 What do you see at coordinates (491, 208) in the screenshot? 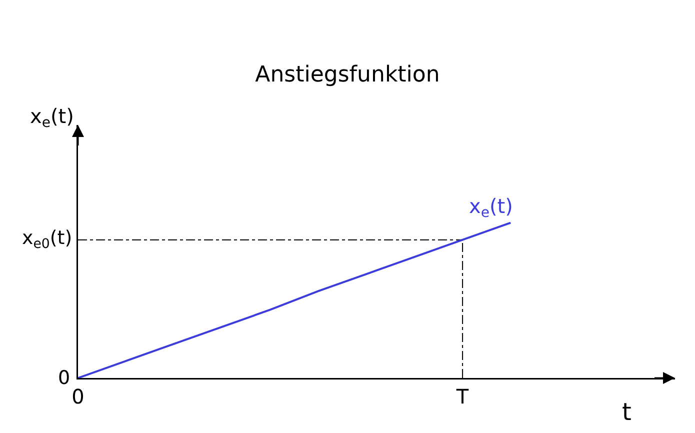
I see `series-label: x$_{e}$(t)` at bounding box center [491, 208].